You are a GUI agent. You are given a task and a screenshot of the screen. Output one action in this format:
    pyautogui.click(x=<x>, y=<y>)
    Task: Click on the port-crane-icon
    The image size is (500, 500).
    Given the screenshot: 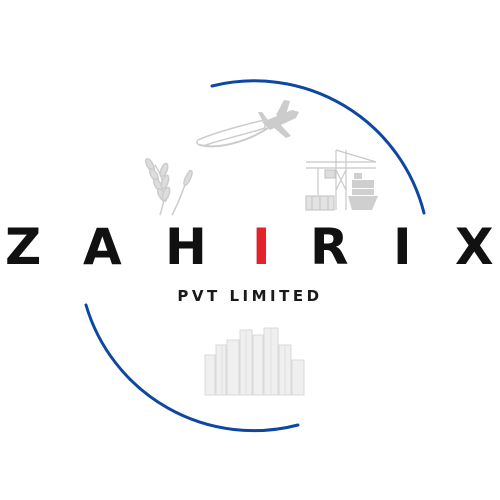 What is the action you would take?
    pyautogui.click(x=341, y=180)
    